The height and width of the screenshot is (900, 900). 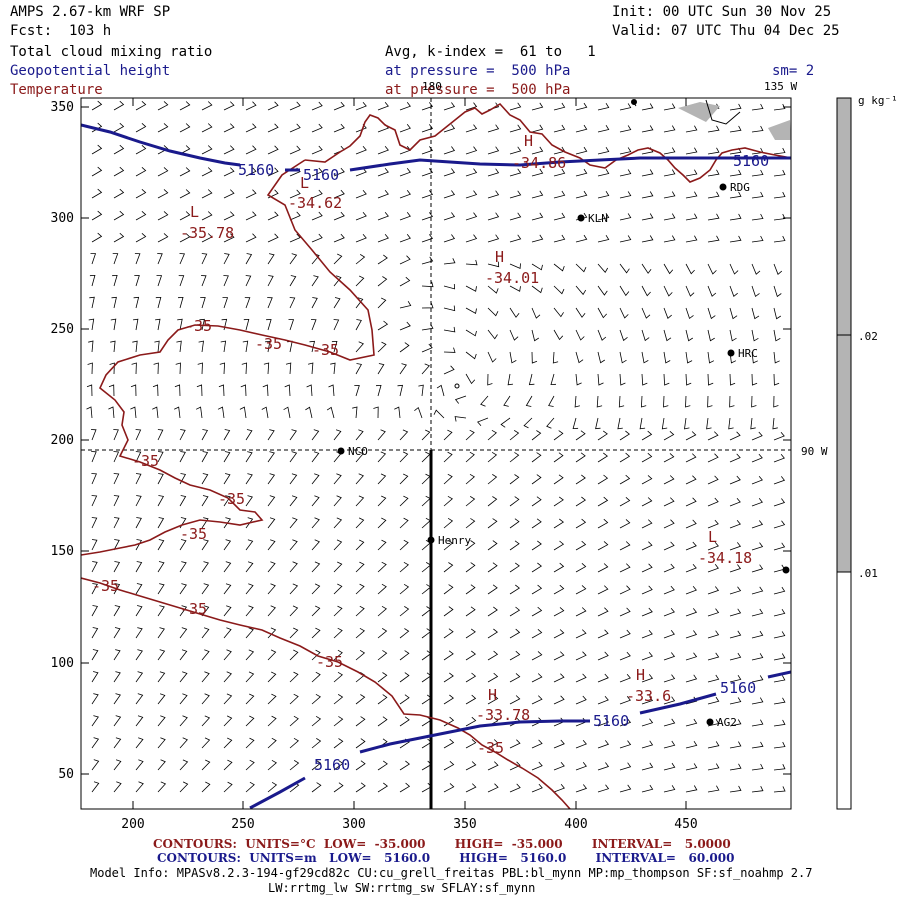 I want to click on high-value: -34.01, so click(x=512, y=278).